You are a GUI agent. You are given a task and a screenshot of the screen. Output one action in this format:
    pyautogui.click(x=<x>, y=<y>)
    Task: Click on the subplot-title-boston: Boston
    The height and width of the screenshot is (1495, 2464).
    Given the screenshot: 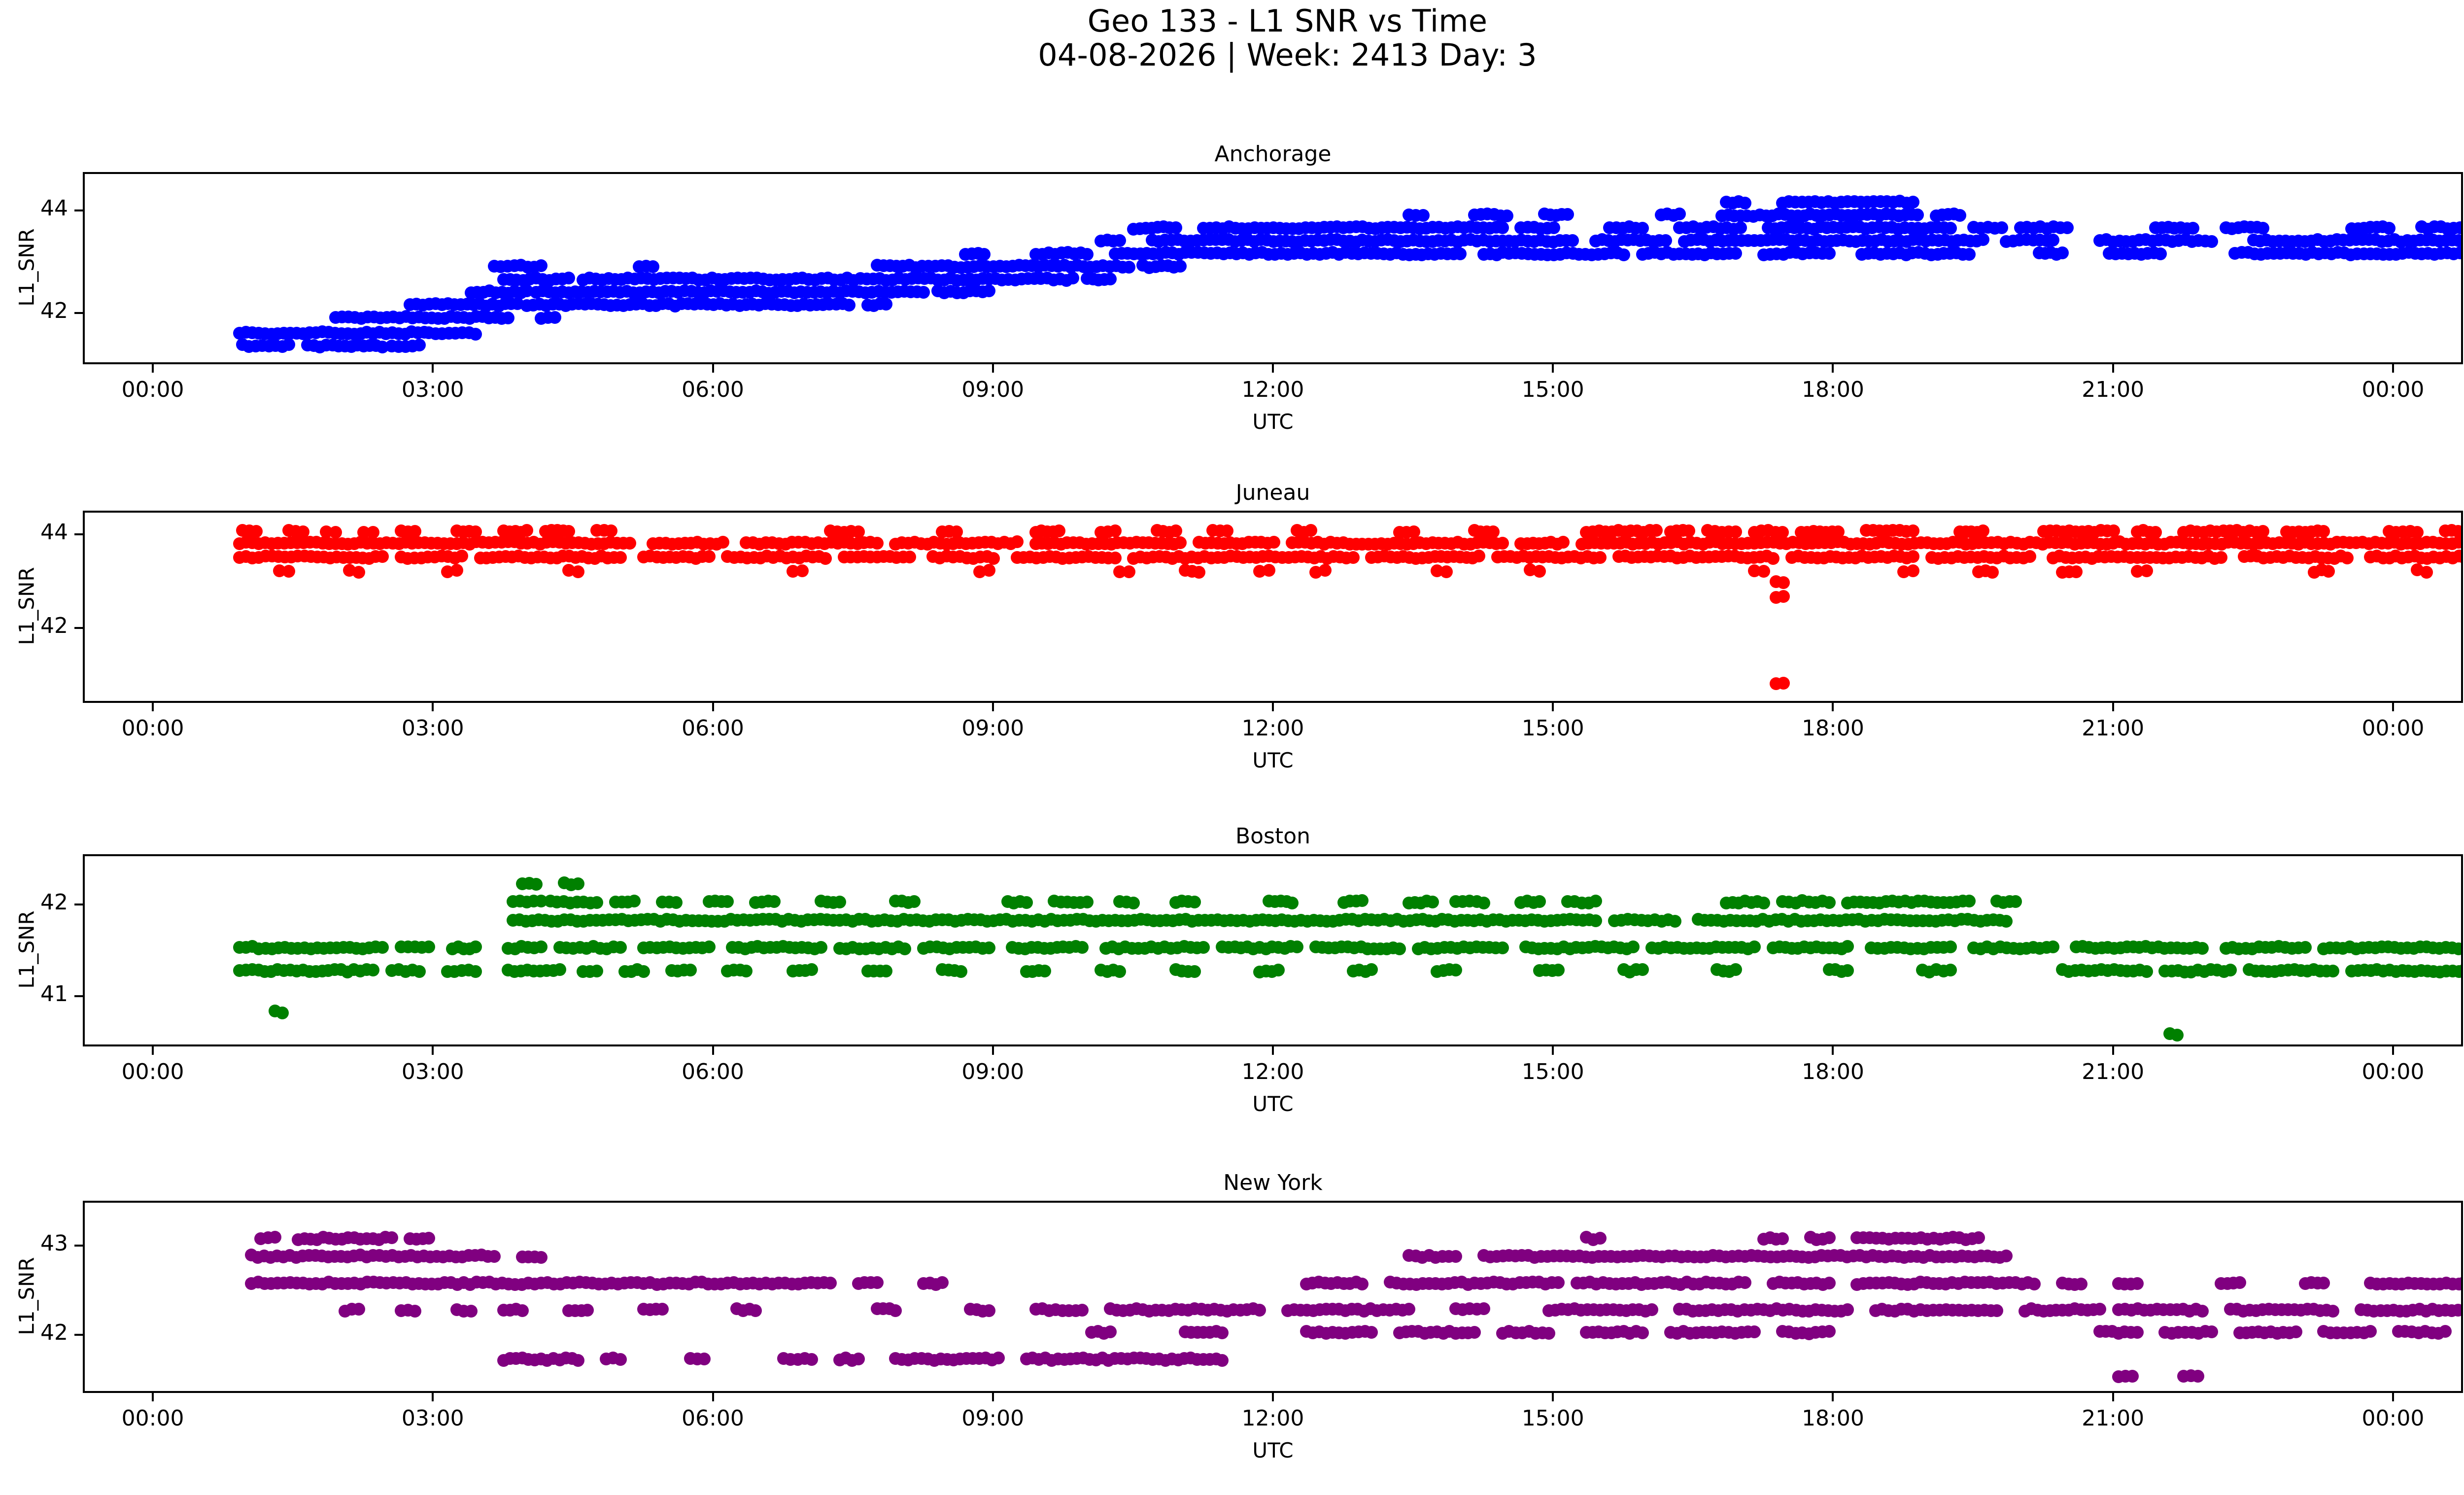 What is the action you would take?
    pyautogui.click(x=1273, y=836)
    